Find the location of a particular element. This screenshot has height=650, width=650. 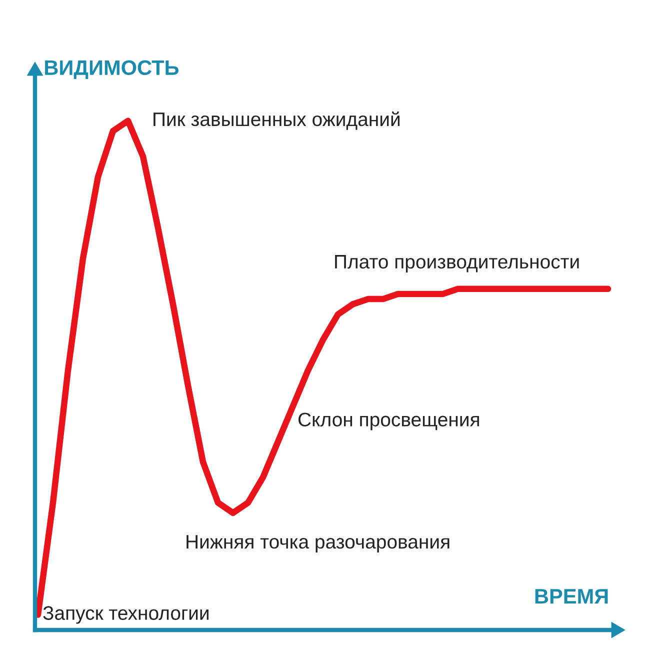

annotation: Склон просвещения is located at coordinates (388, 421).